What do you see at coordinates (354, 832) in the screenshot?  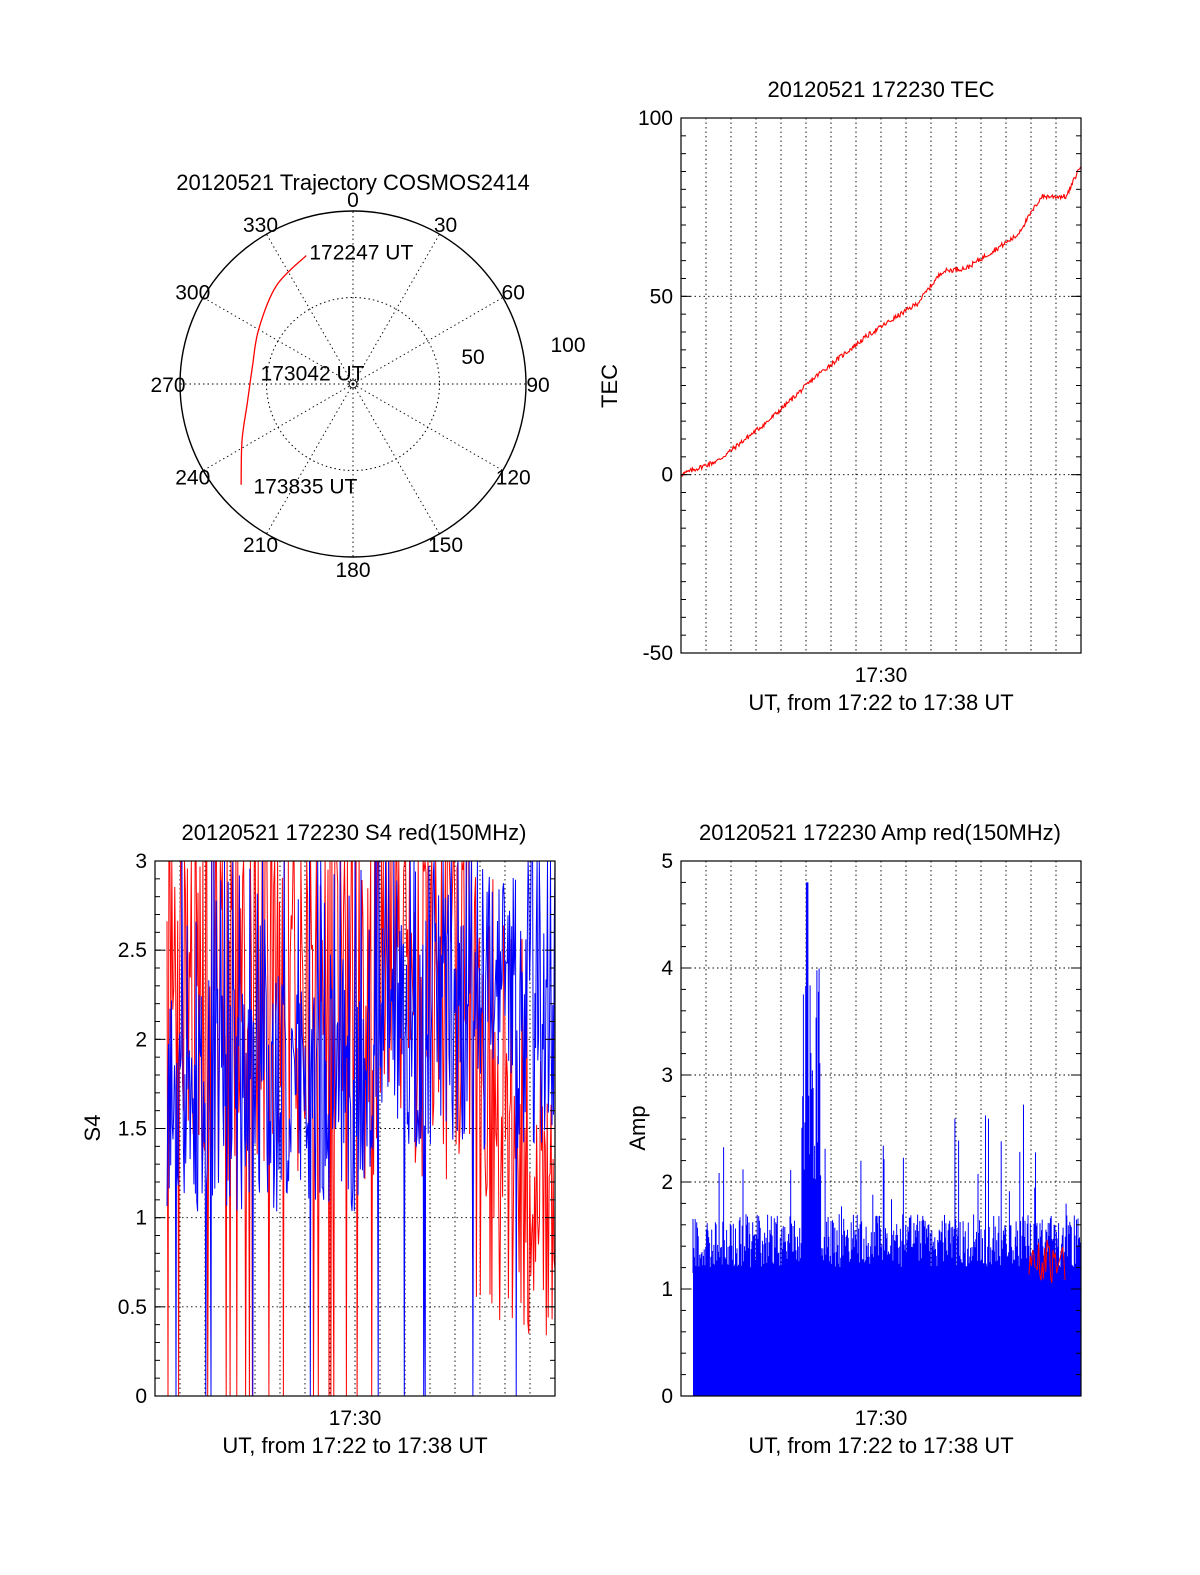 I see `s4-title: 20120521 172230 S4 red(150MHz)` at bounding box center [354, 832].